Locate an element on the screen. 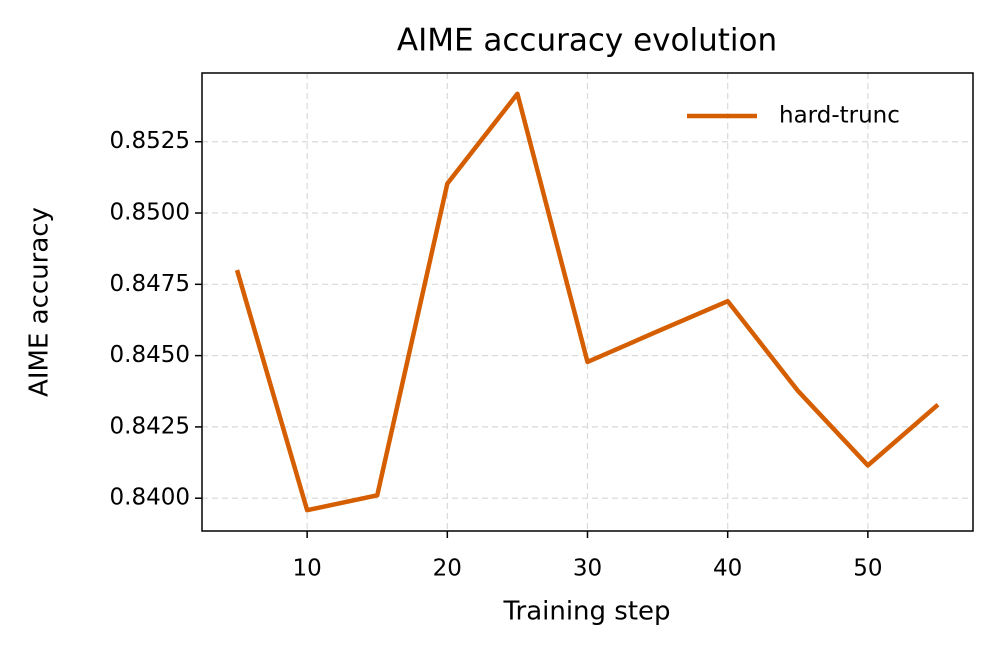 The width and height of the screenshot is (996, 654). x-tick-label: 10 is located at coordinates (306, 569).